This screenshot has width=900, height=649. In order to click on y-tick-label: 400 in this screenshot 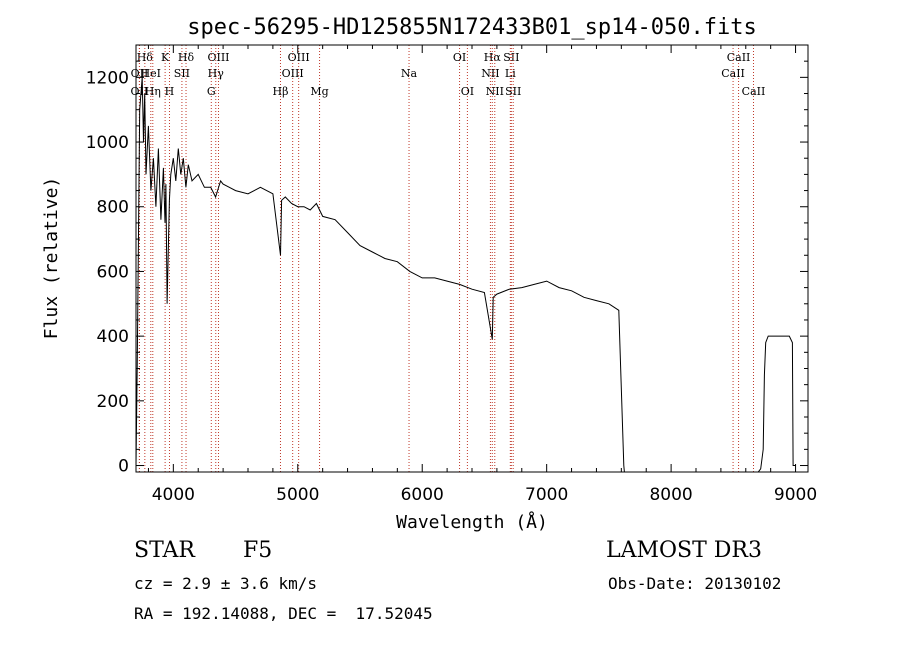, I will do `click(113, 337)`.